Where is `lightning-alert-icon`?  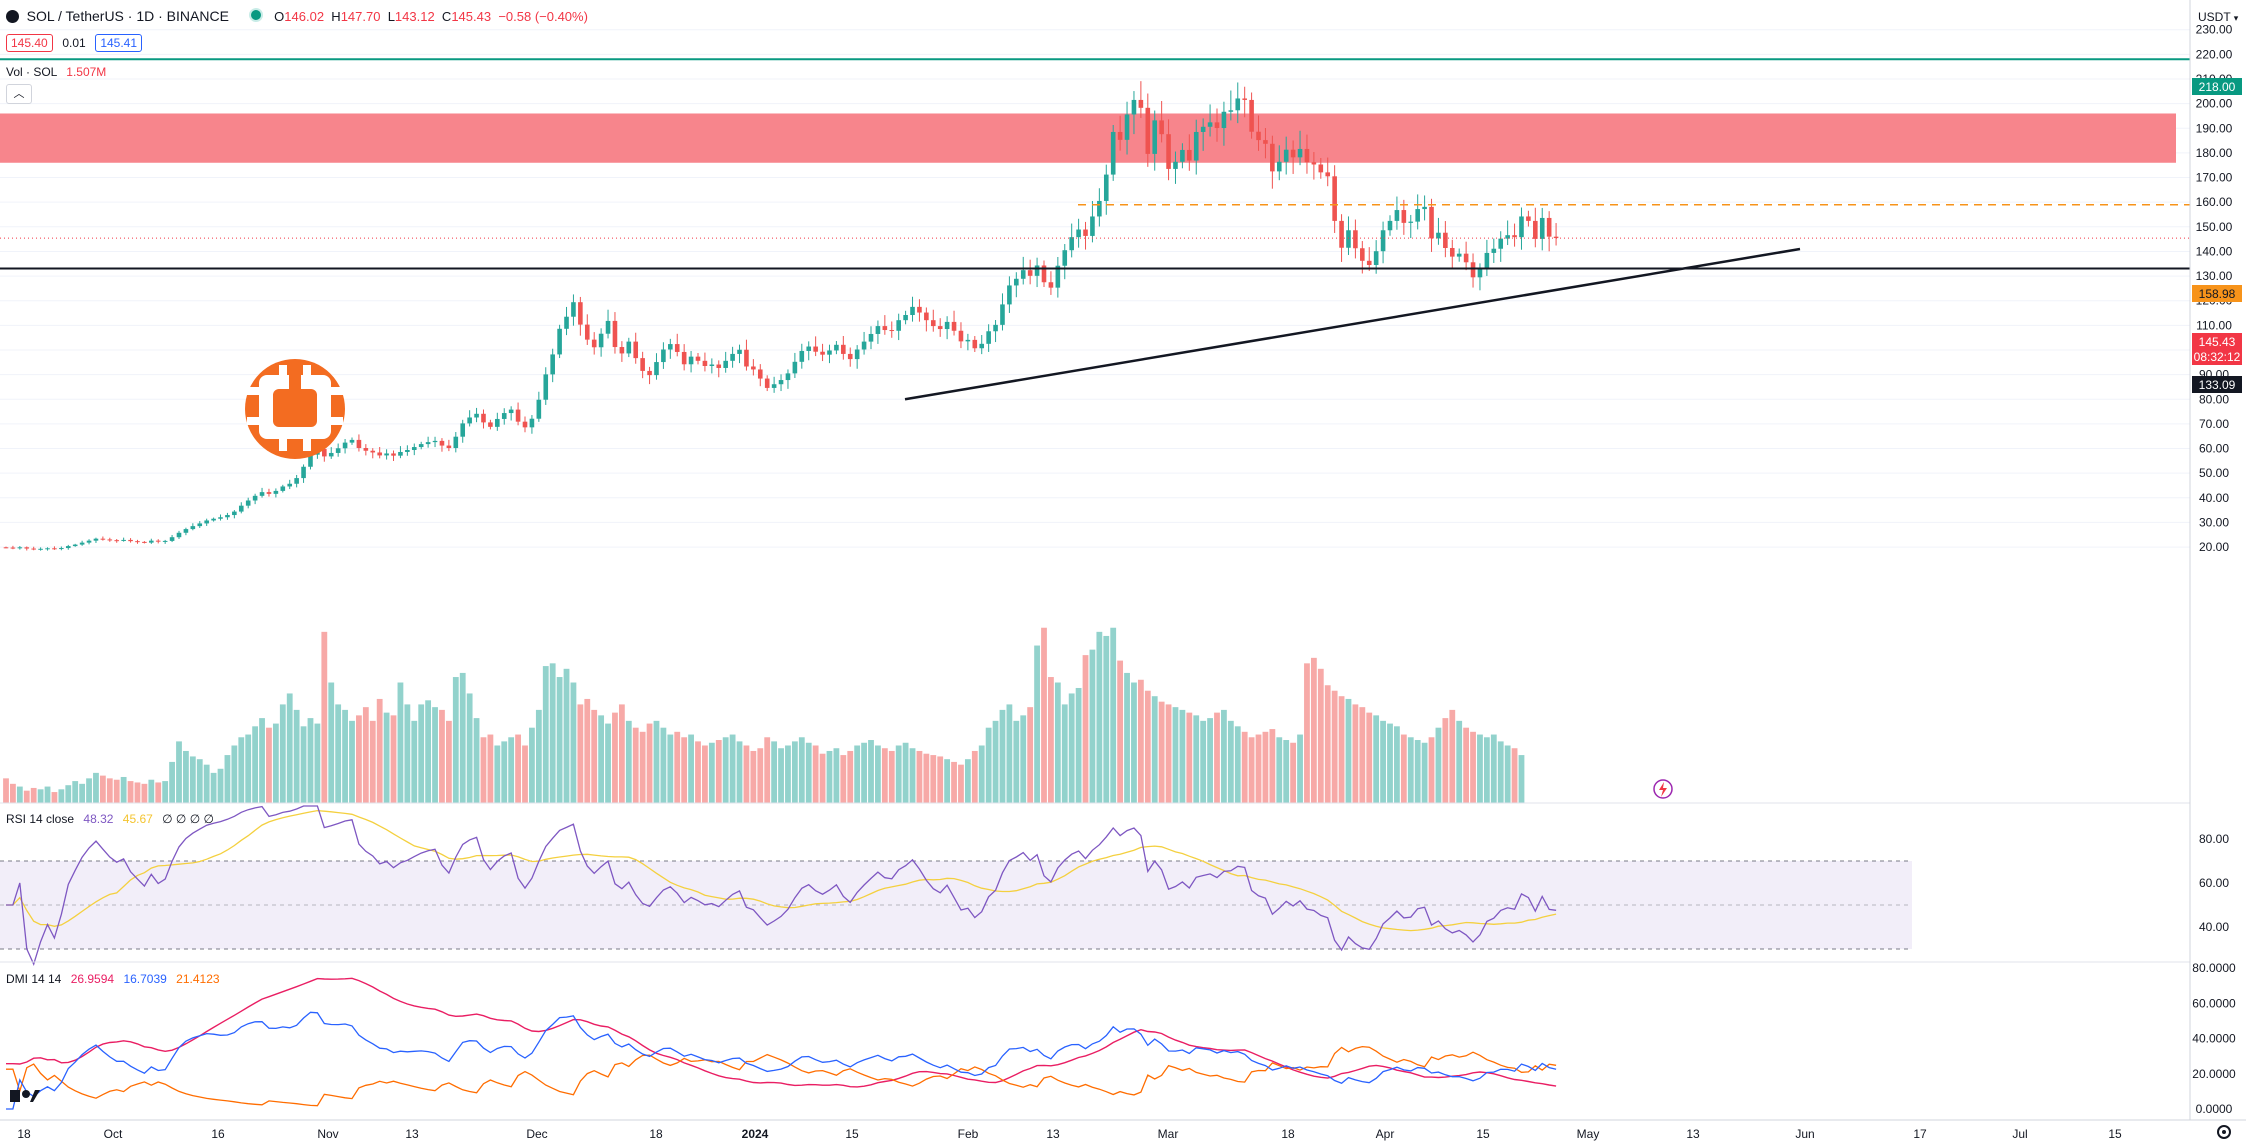
lightning-alert-icon is located at coordinates (1663, 789).